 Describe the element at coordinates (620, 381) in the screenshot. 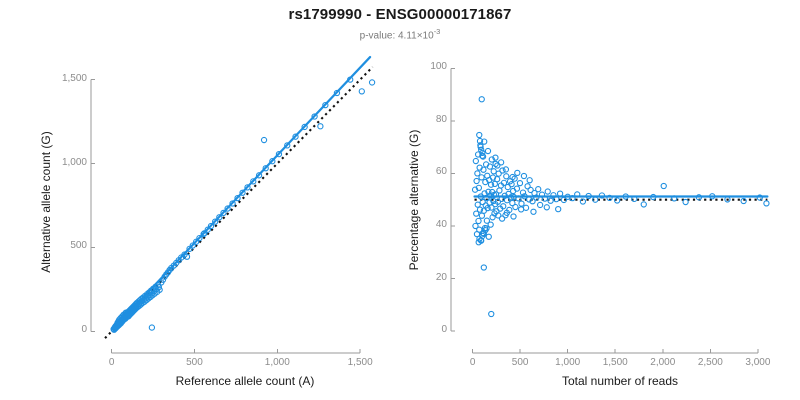

I see `right-x-axis-title: Total number of reads` at that location.